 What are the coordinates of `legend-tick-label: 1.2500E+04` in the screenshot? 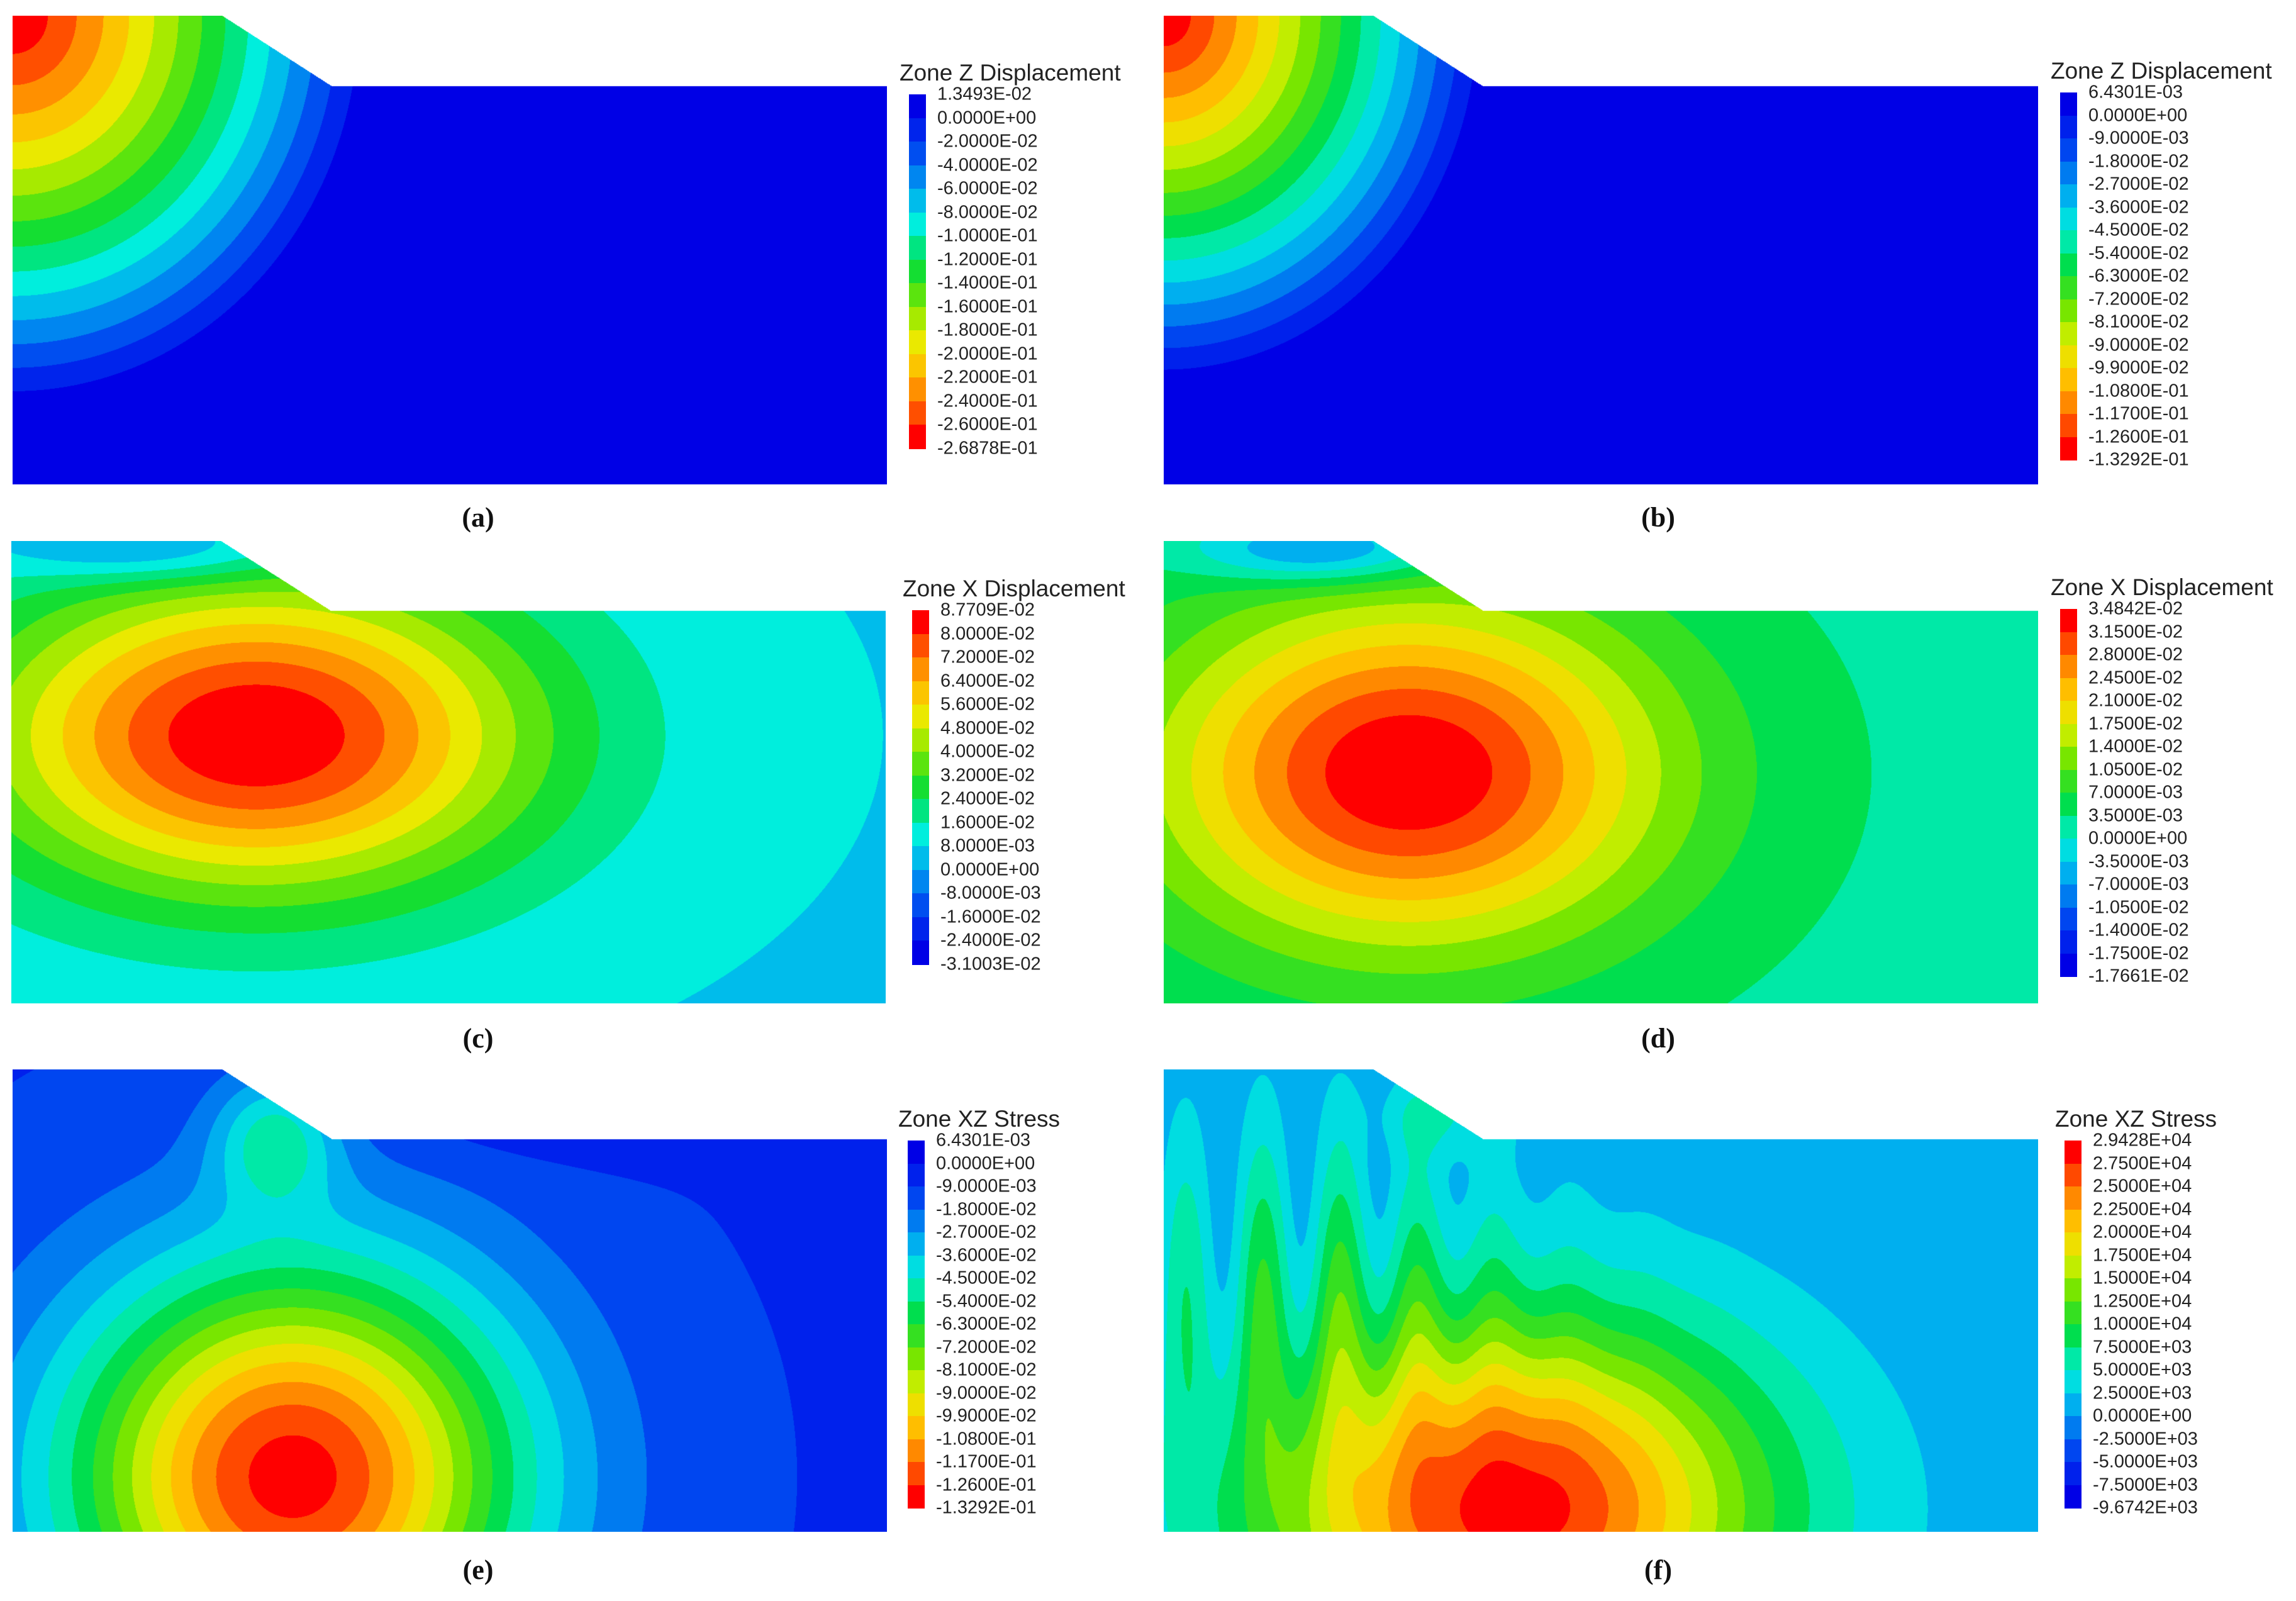 It's located at (2142, 1301).